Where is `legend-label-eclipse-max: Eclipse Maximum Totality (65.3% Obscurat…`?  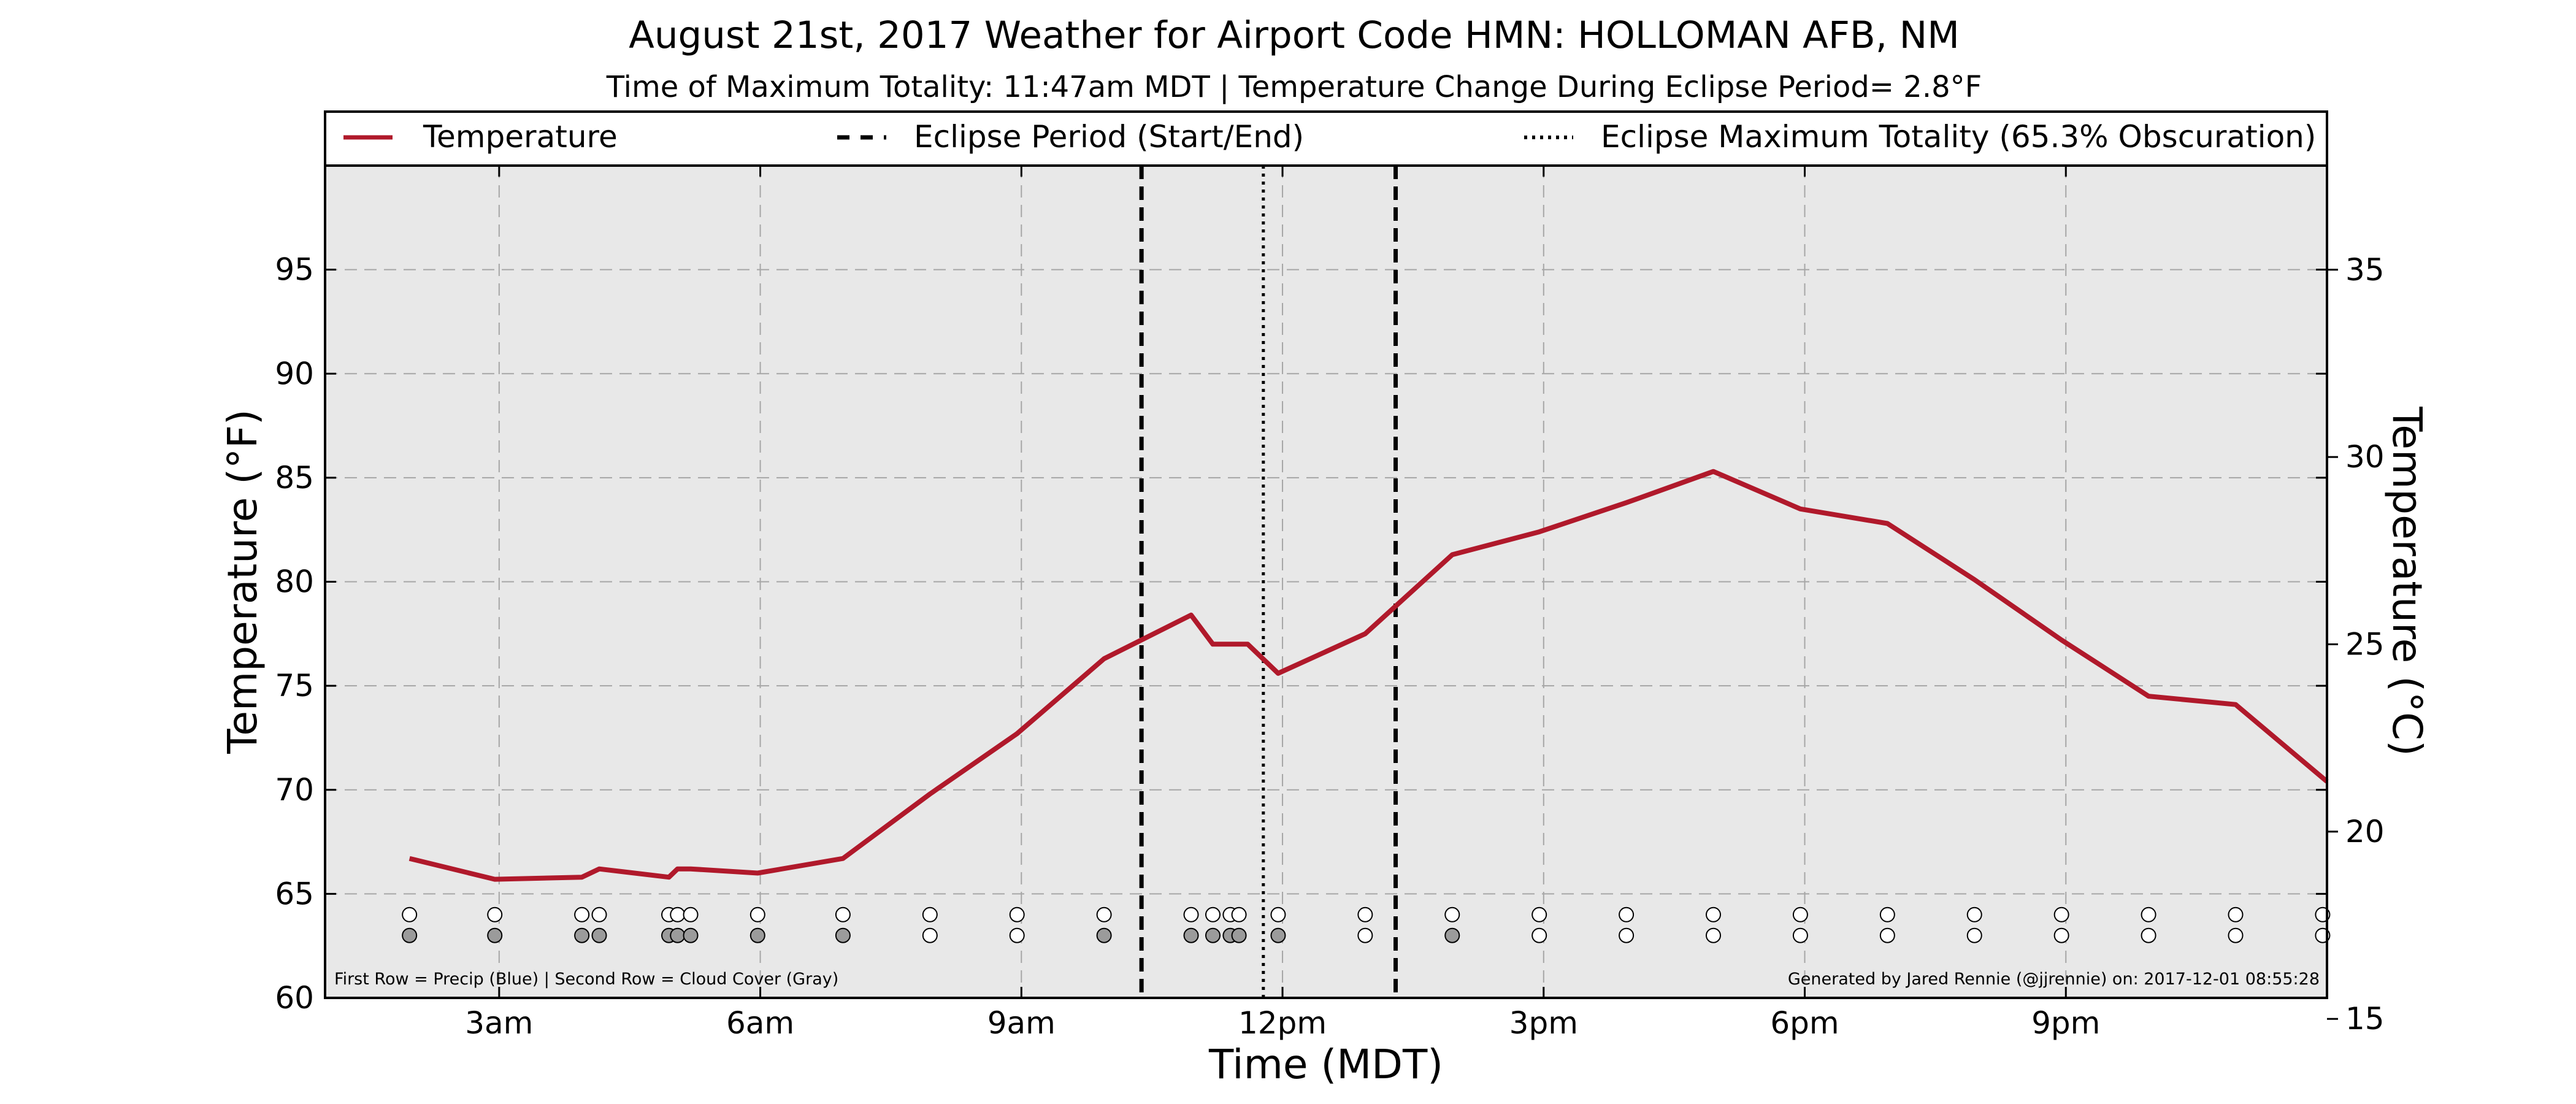 legend-label-eclipse-max: Eclipse Maximum Totality (65.3% Obscurat… is located at coordinates (1958, 137).